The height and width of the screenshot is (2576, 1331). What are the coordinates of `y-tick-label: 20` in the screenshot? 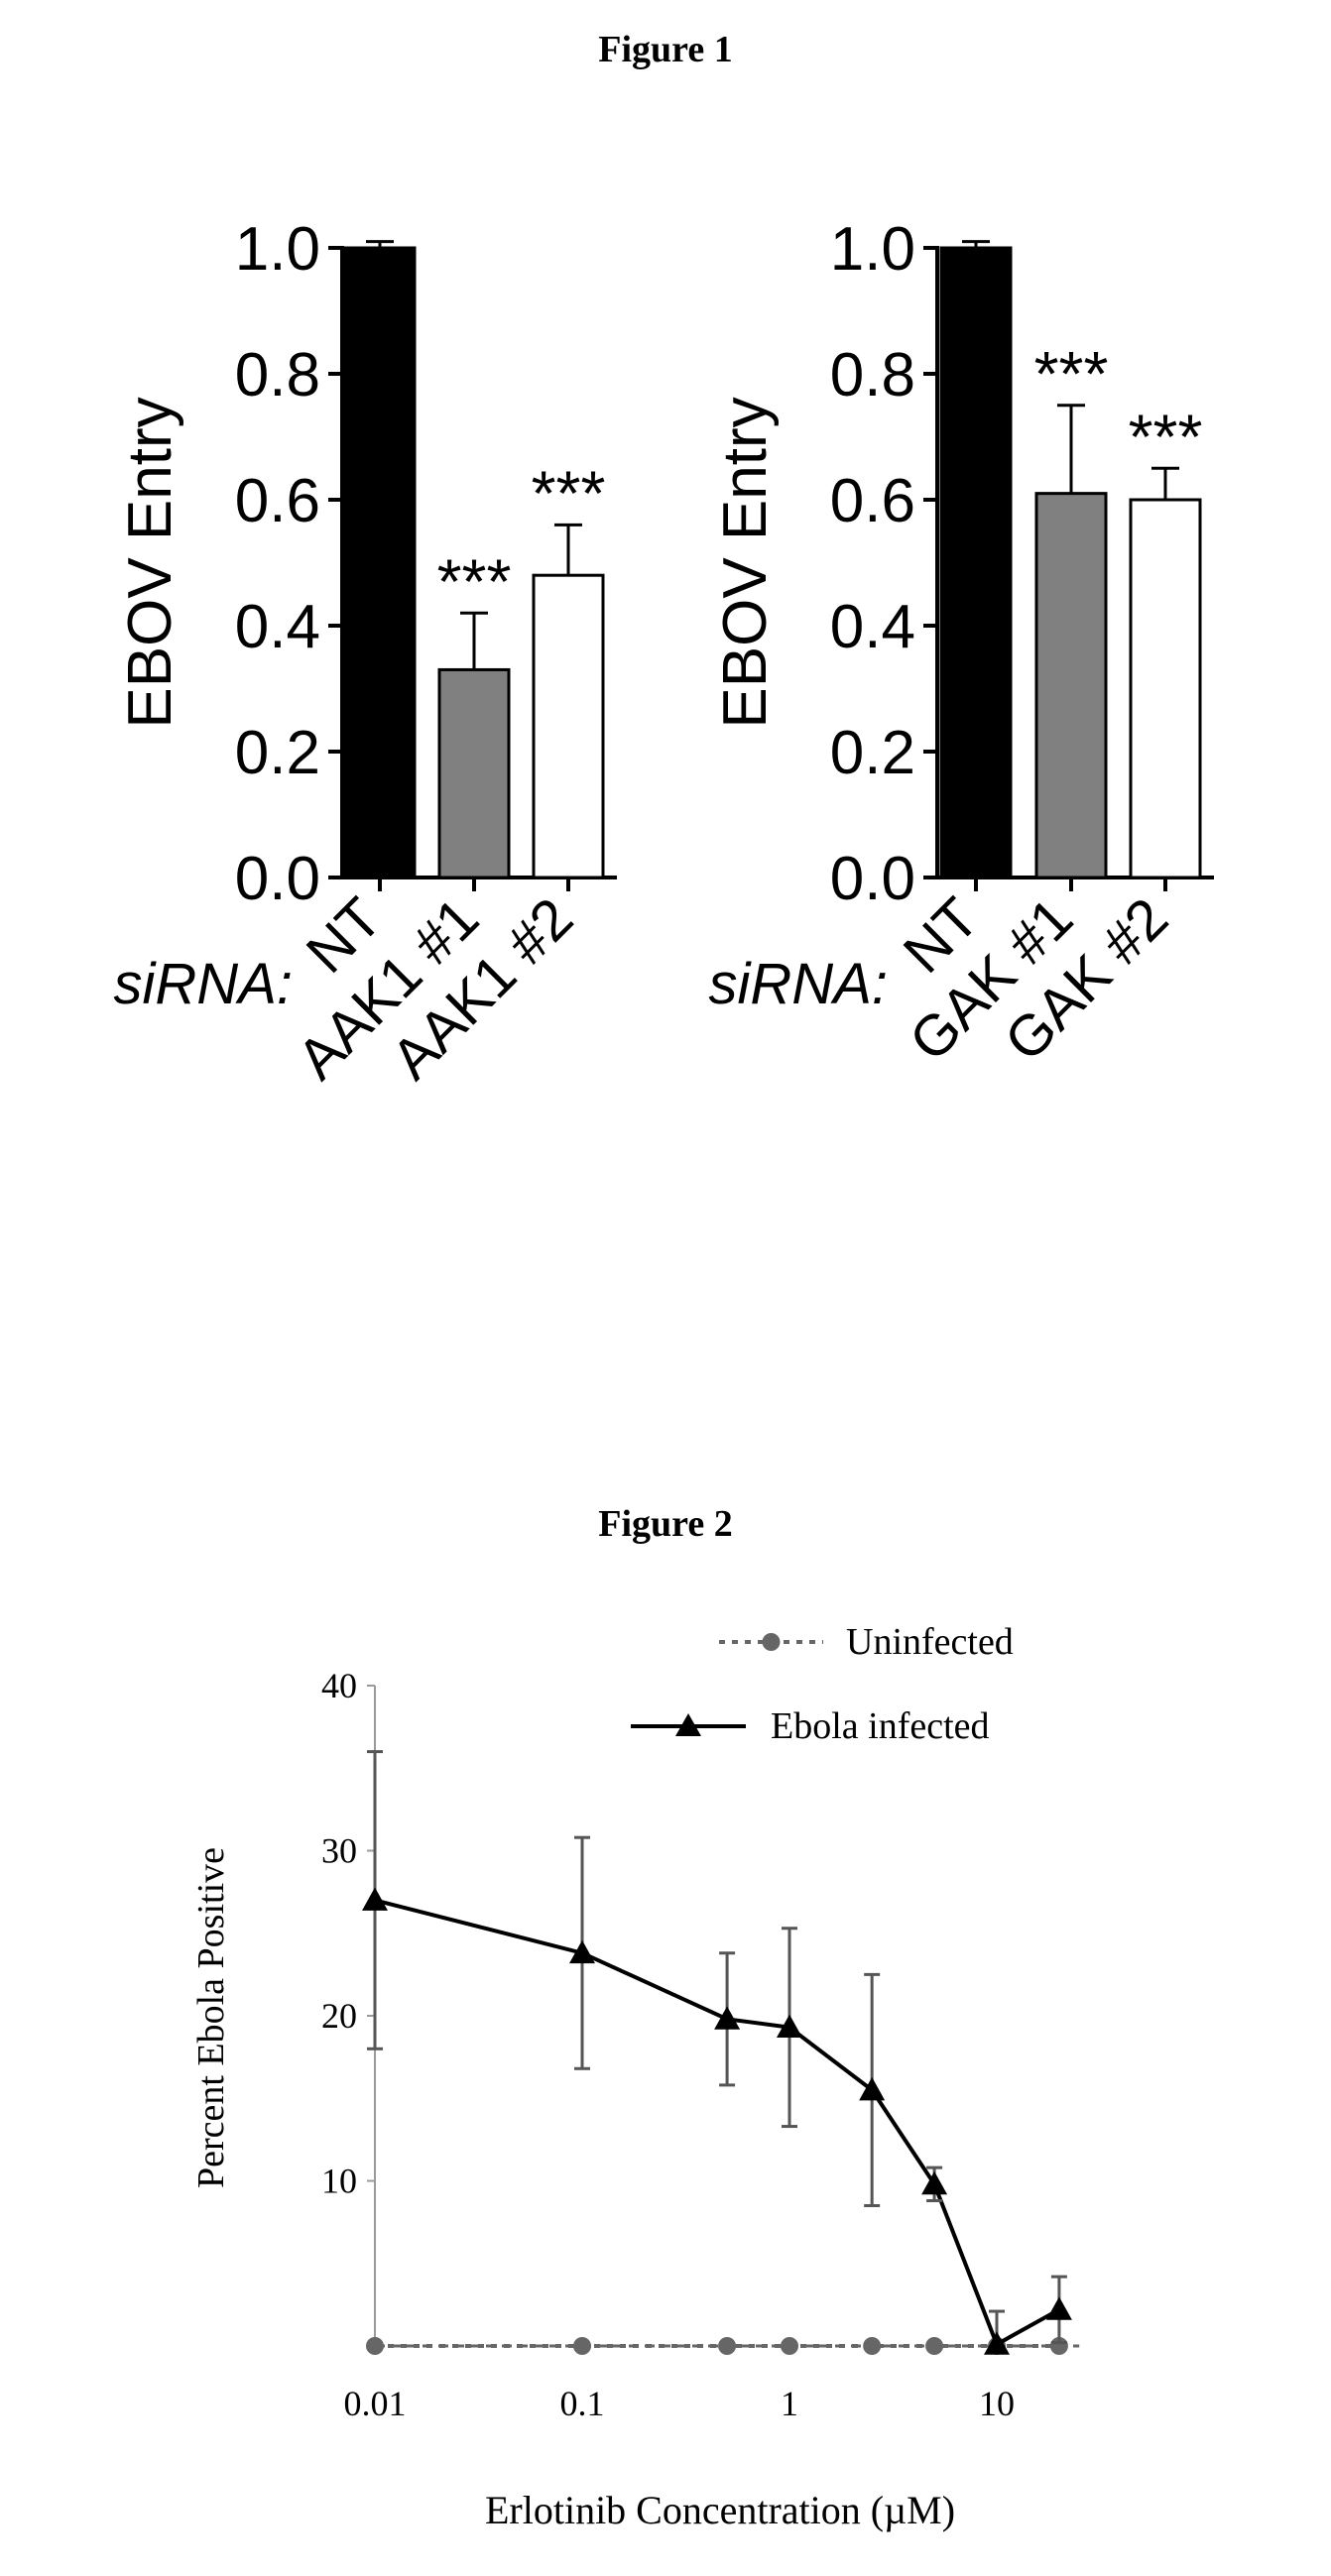 It's located at (339, 2016).